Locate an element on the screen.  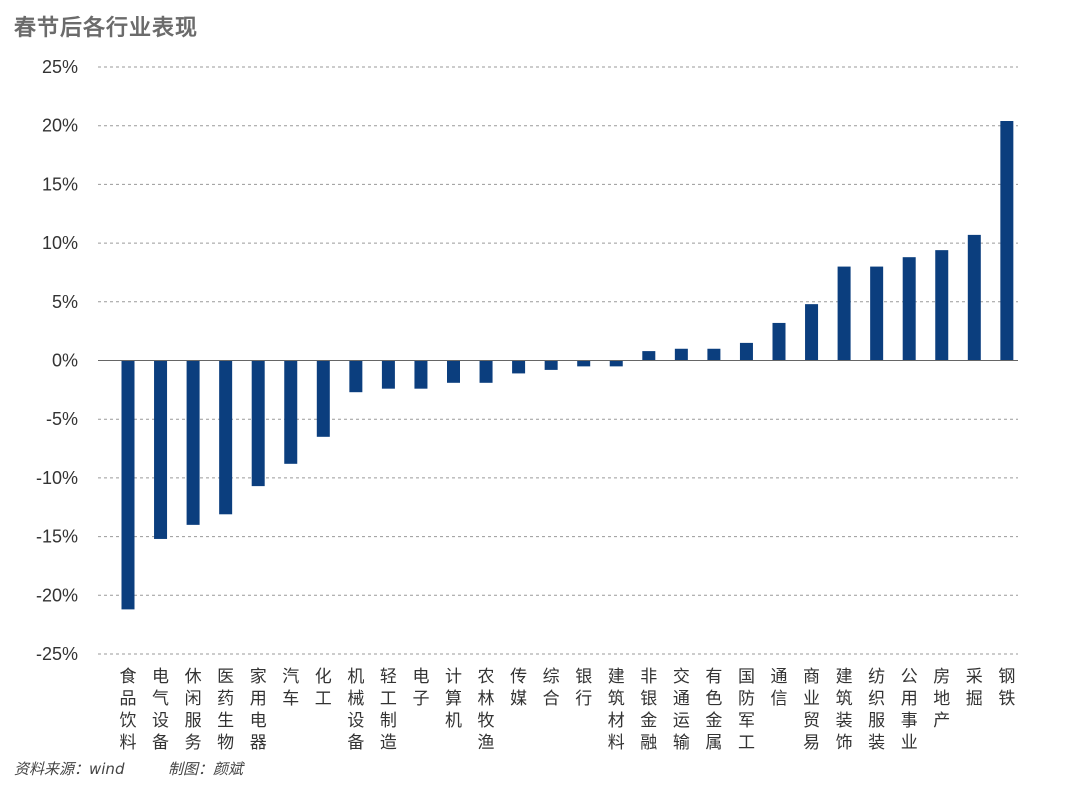
category-label: 电子 is located at coordinates (420, 688).